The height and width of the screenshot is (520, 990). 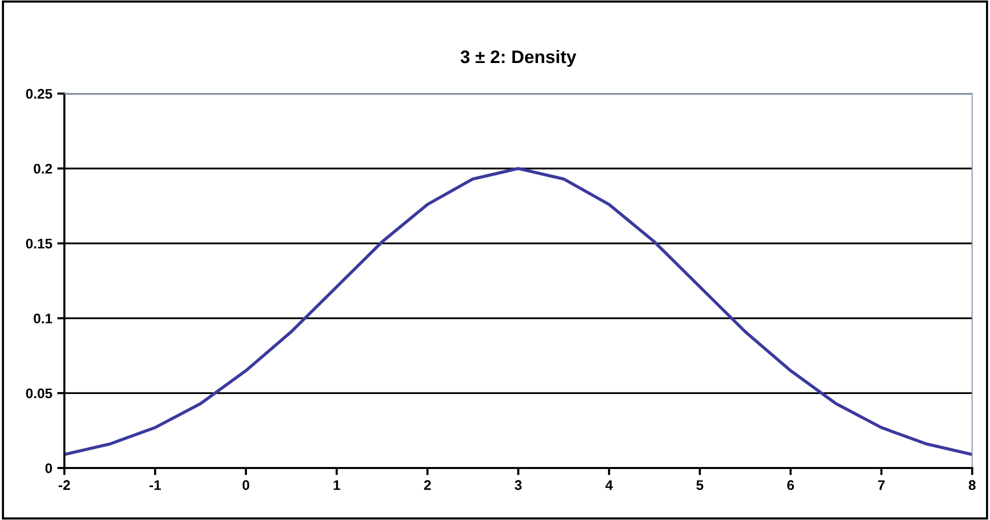 What do you see at coordinates (518, 485) in the screenshot?
I see `x-tick-label: 3` at bounding box center [518, 485].